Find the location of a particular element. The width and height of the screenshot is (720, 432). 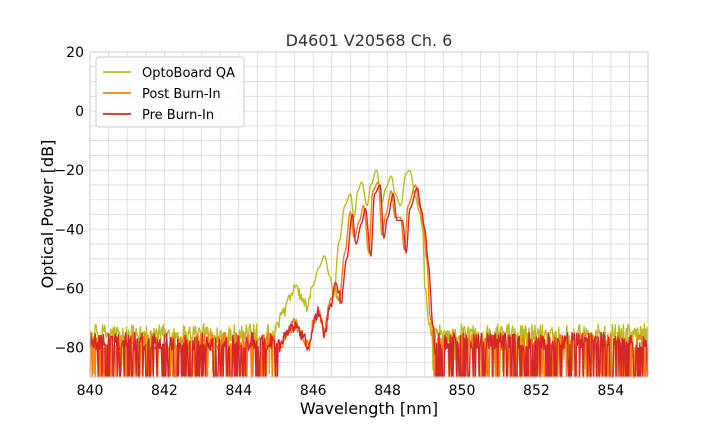

x-tick-label: 852 is located at coordinates (536, 391).